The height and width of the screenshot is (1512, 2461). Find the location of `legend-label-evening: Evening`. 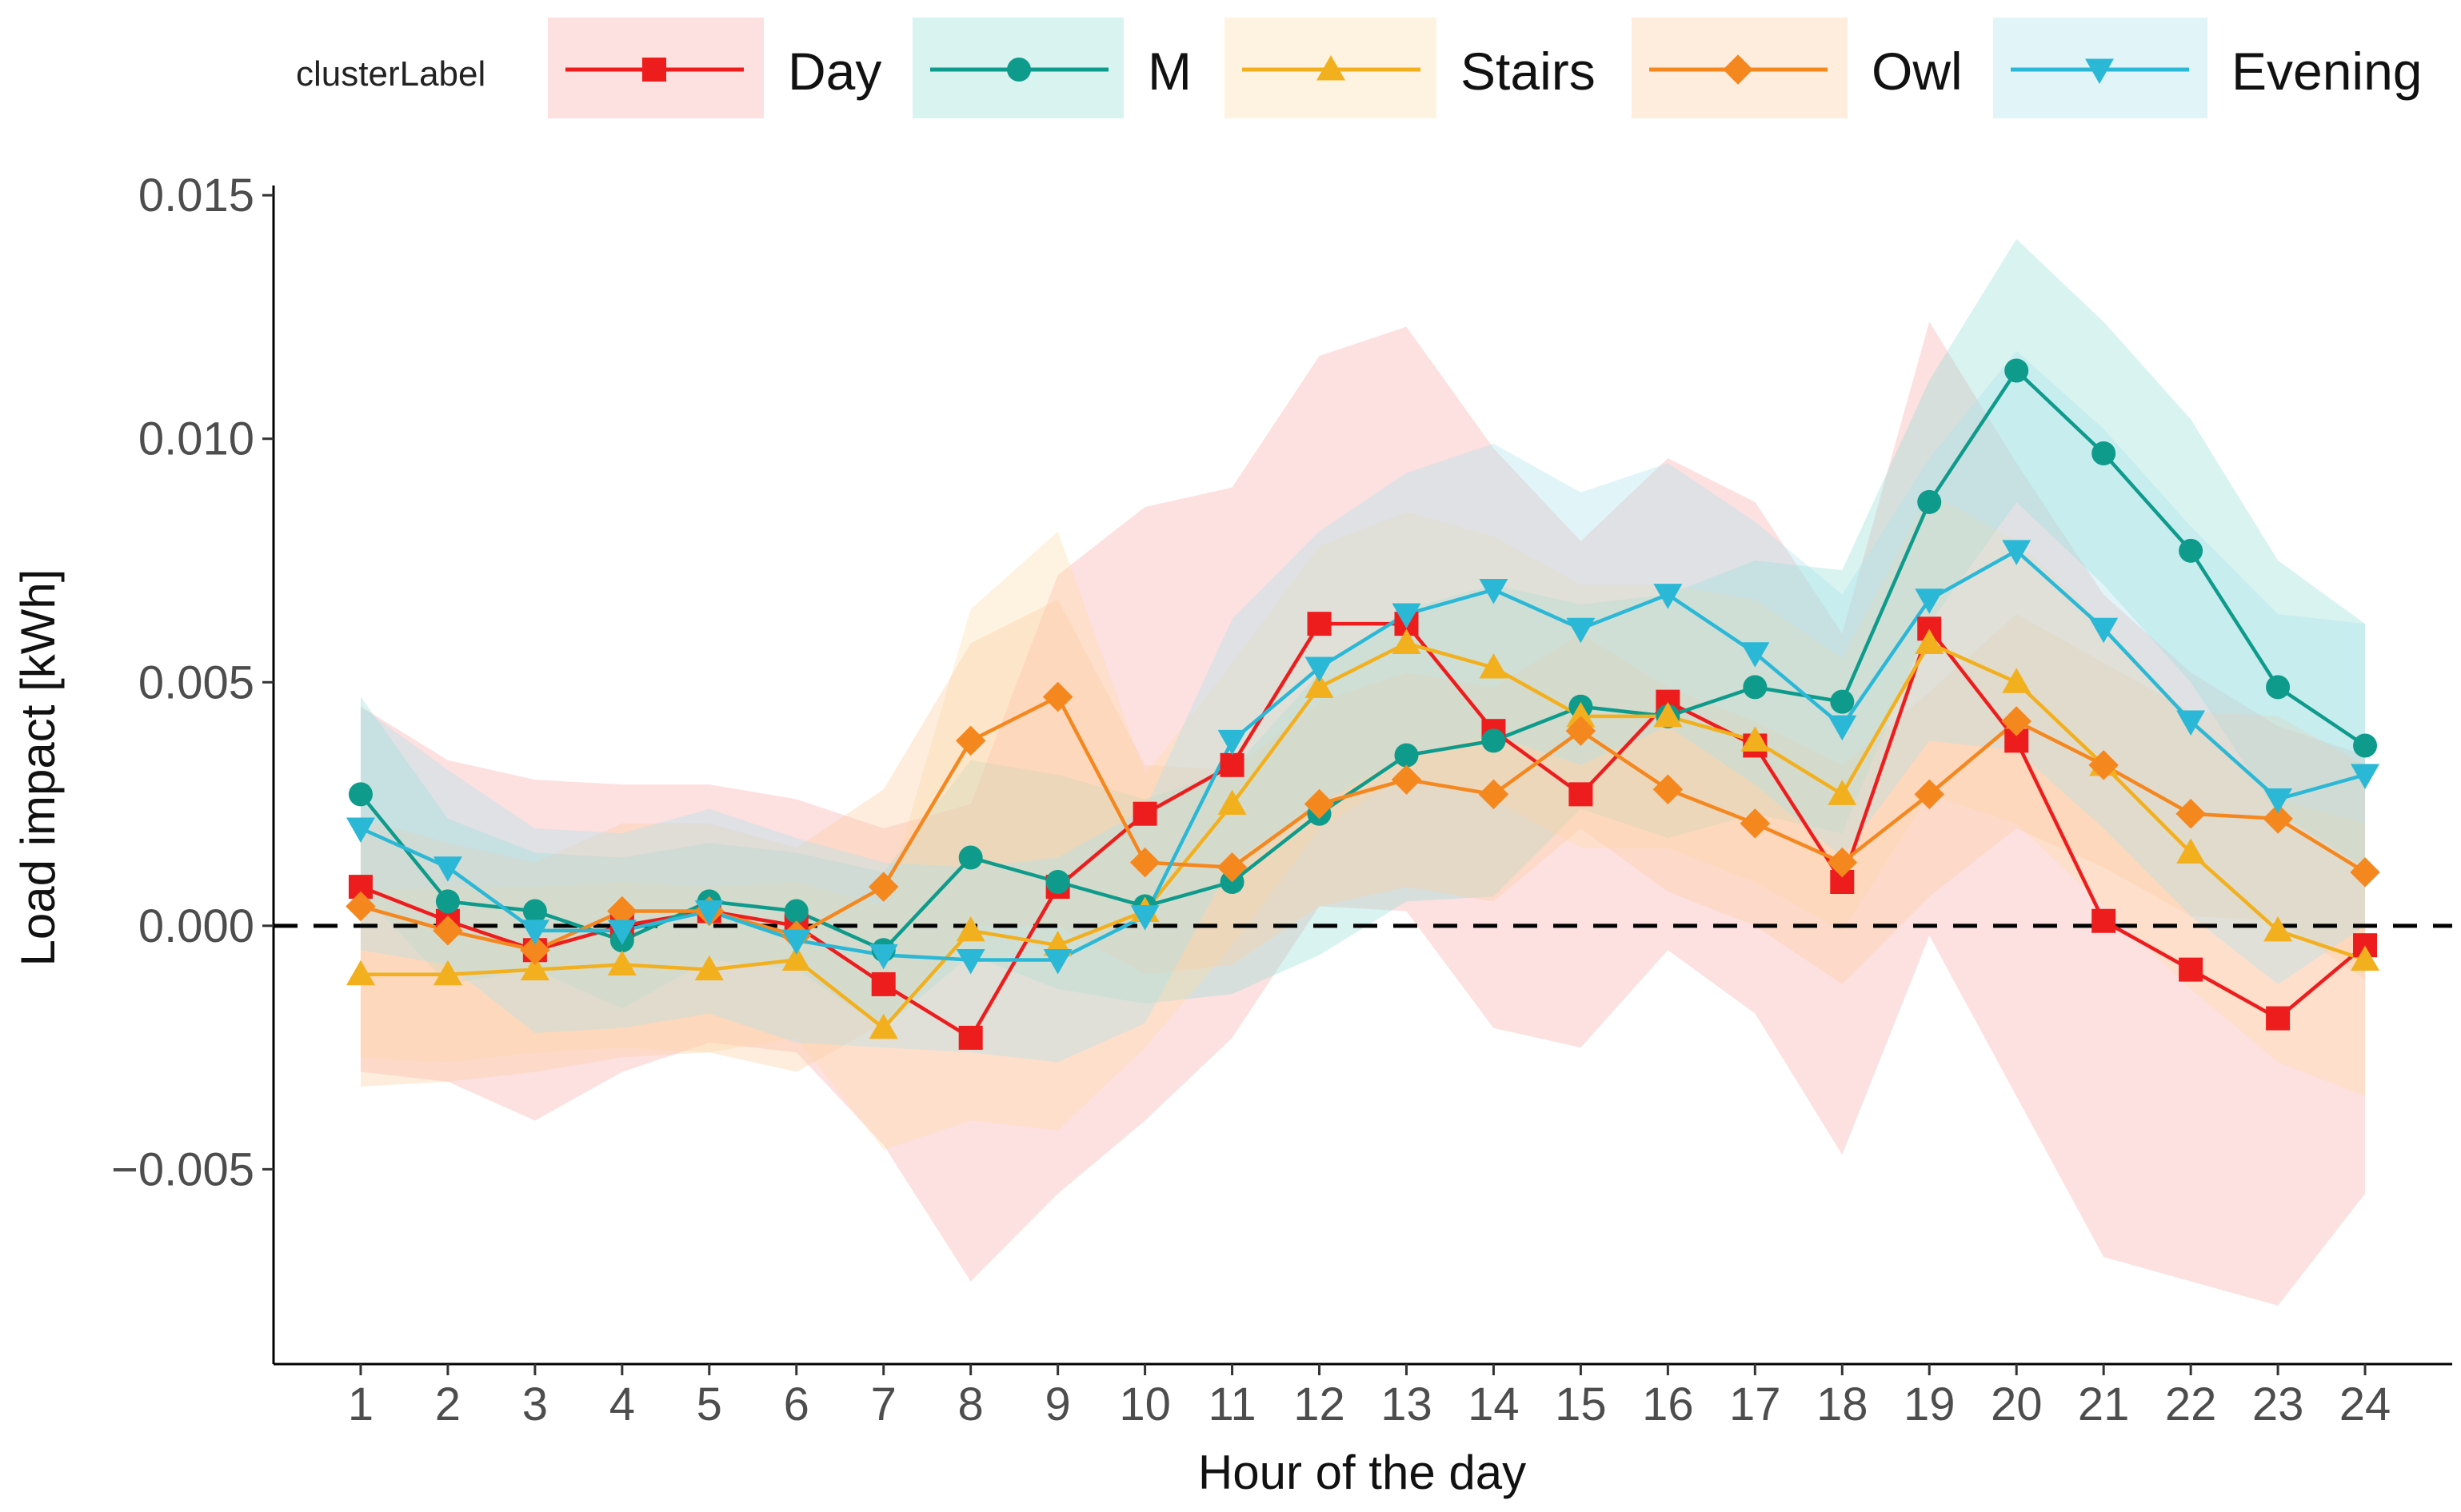

legend-label-evening: Evening is located at coordinates (2327, 71).